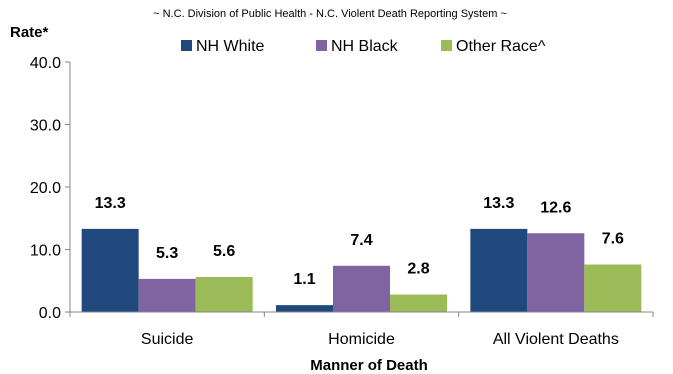  I want to click on data-label: 5.6, so click(224, 251).